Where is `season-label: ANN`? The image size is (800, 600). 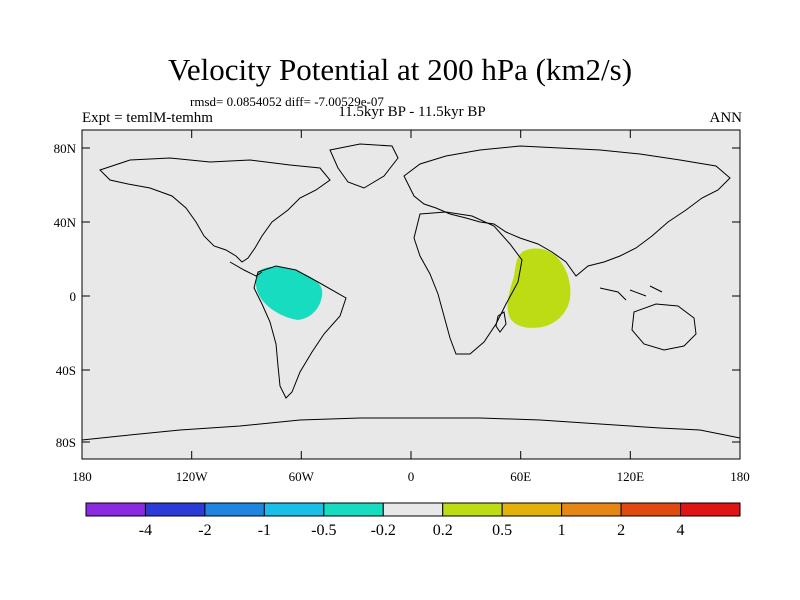 season-label: ANN is located at coordinates (726, 118).